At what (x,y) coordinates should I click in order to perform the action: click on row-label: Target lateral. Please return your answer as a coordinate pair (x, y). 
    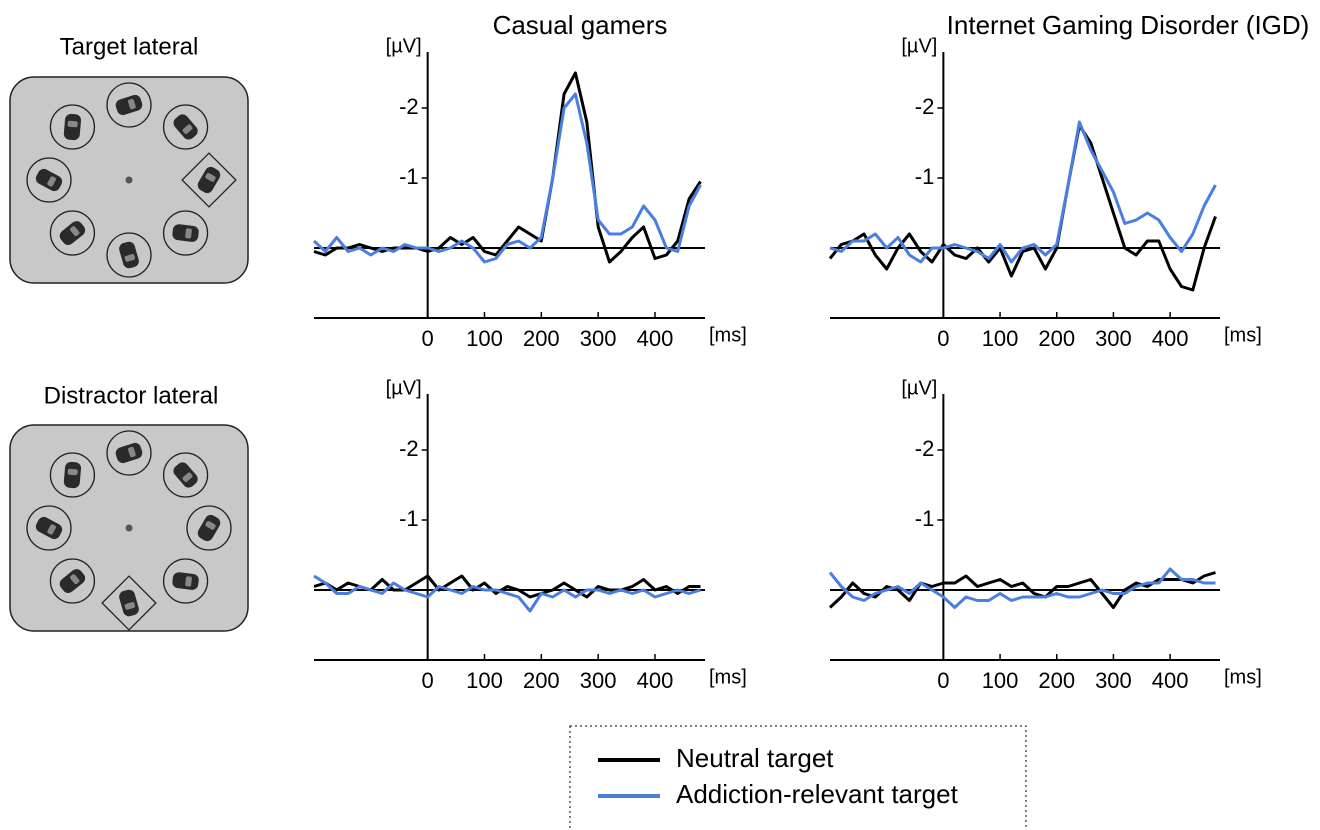
    Looking at the image, I should click on (129, 46).